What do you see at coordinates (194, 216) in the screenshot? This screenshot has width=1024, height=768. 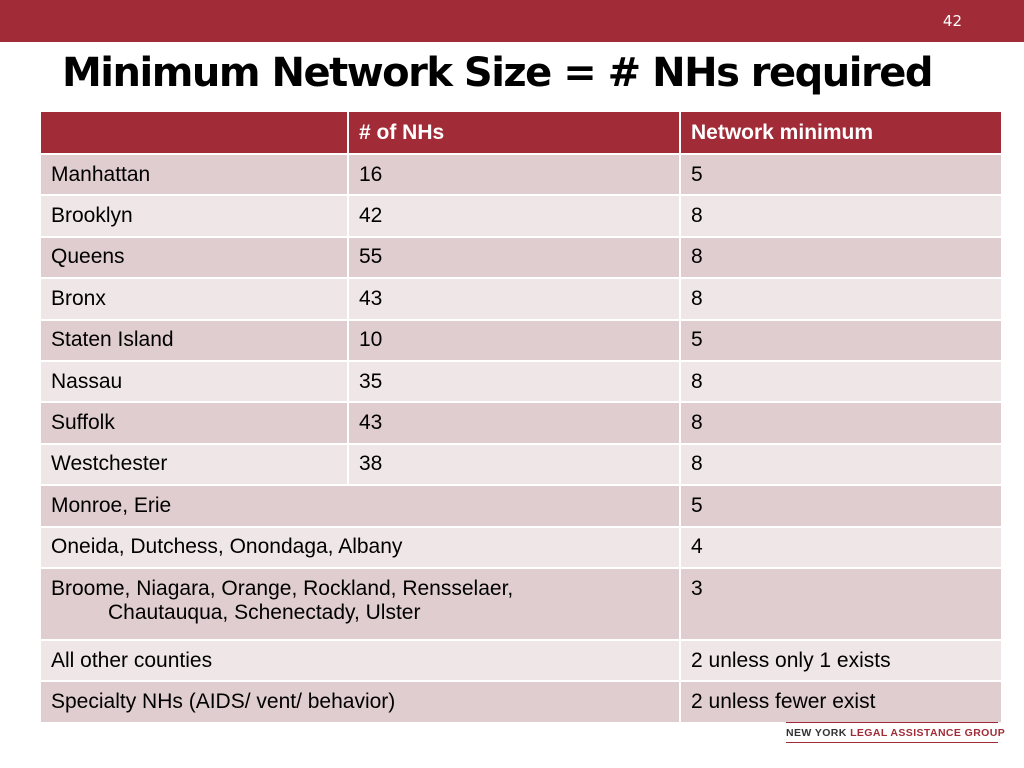 I see `county-cell: Brooklyn` at bounding box center [194, 216].